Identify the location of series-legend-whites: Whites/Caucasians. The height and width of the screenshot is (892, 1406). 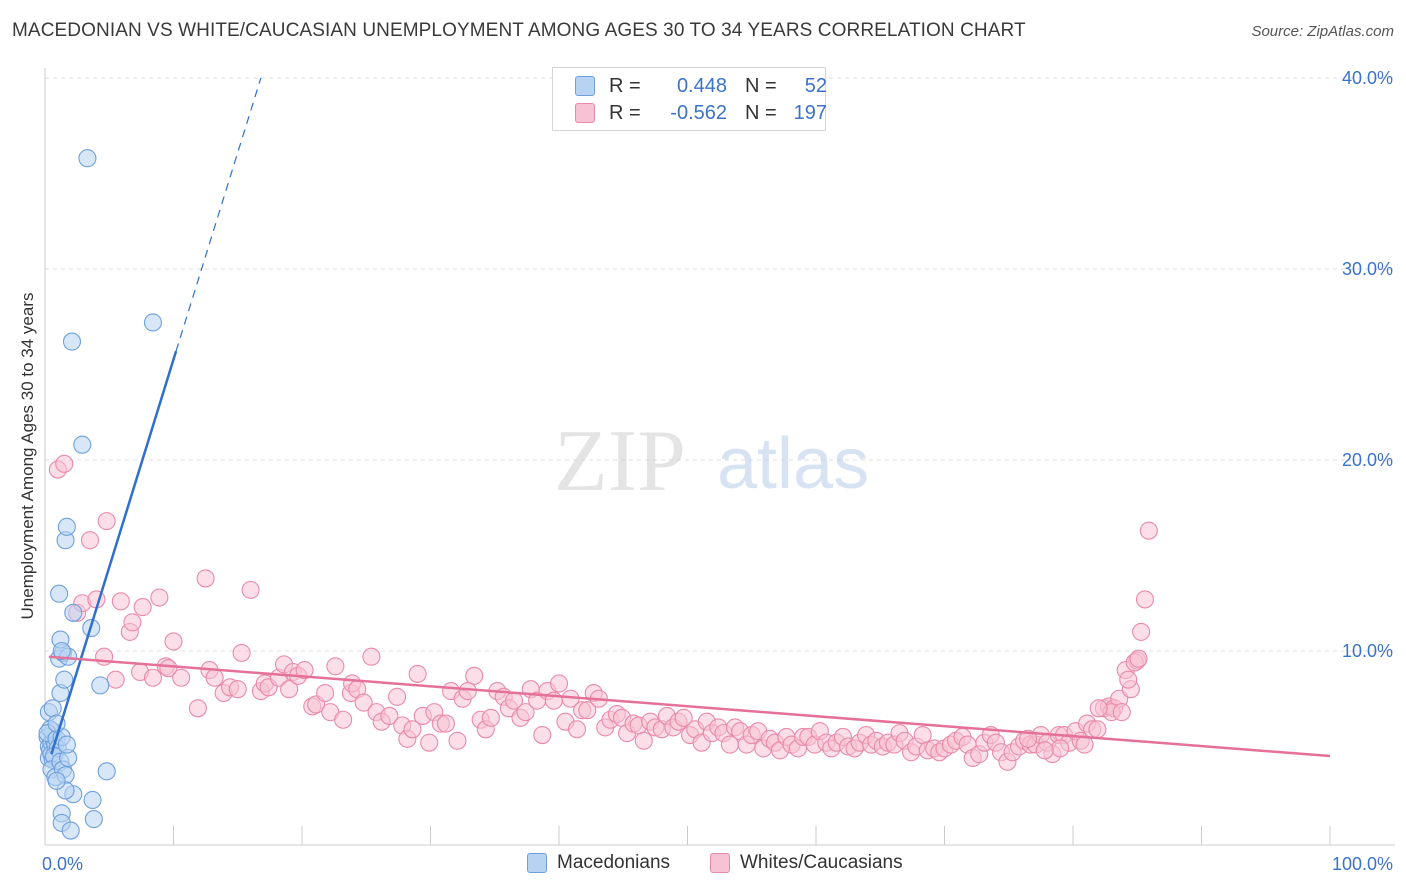
(806, 863).